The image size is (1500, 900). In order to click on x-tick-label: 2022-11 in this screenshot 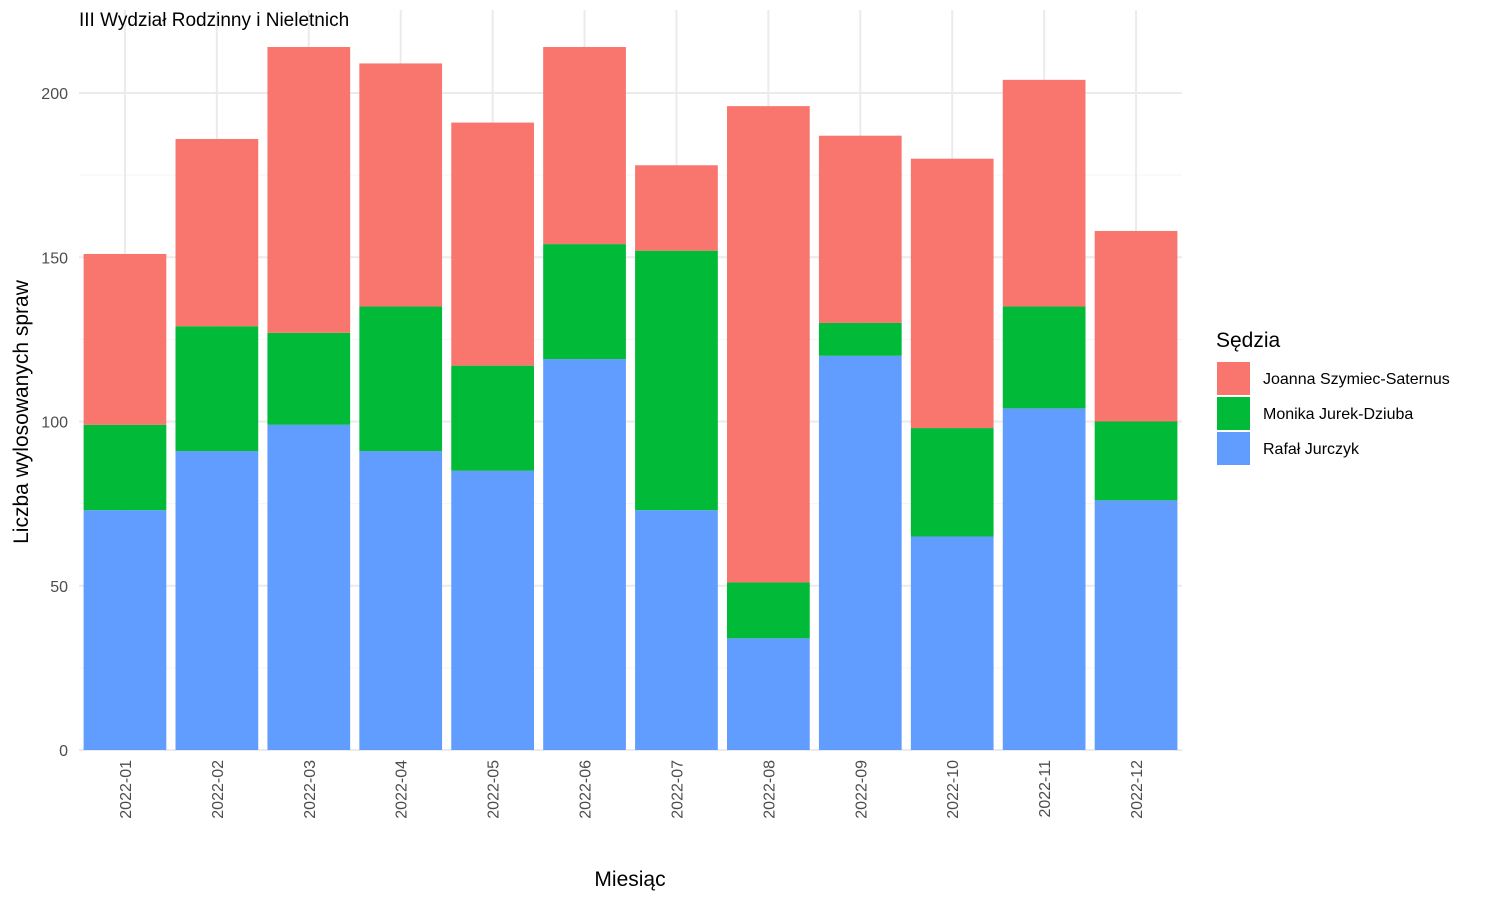, I will do `click(1045, 789)`.